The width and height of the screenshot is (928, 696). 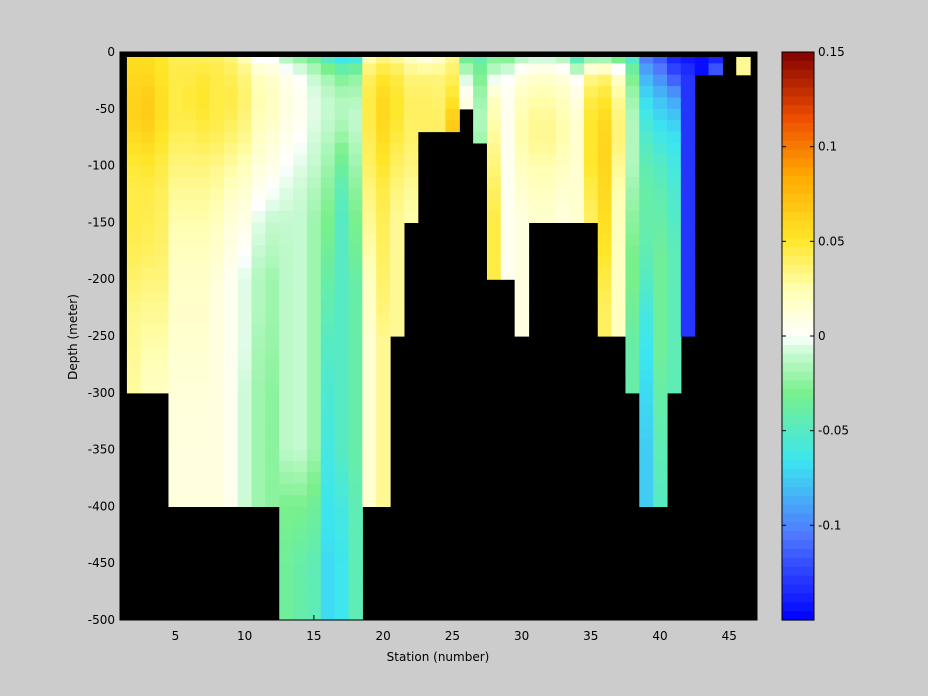 What do you see at coordinates (105, 109) in the screenshot?
I see `y-tick-label: -50` at bounding box center [105, 109].